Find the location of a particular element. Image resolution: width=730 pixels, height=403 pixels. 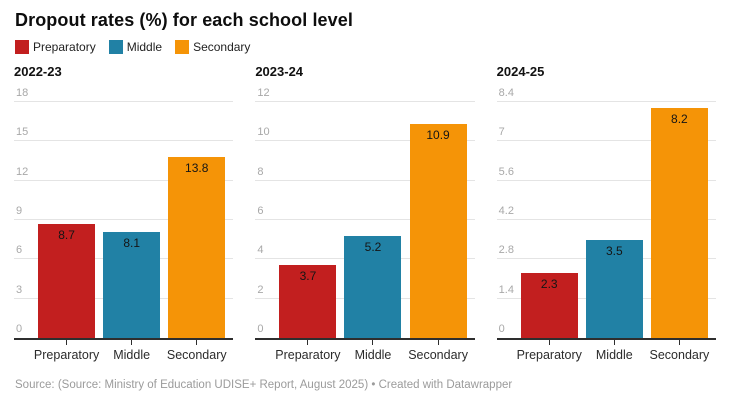

y-axis-tick-label: 2 is located at coordinates (260, 289).